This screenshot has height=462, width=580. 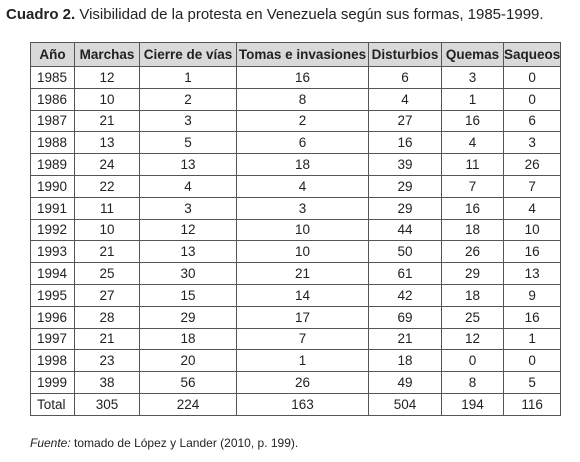 What do you see at coordinates (405, 252) in the screenshot?
I see `table-cell: 50` at bounding box center [405, 252].